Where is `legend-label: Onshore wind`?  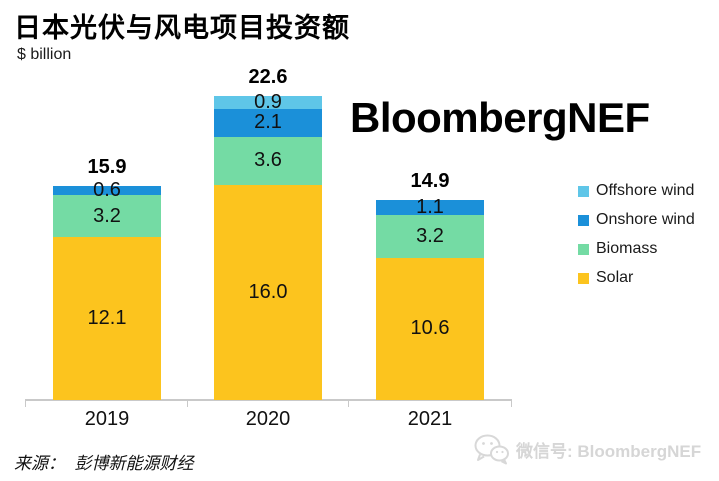
legend-label: Onshore wind is located at coordinates (645, 219).